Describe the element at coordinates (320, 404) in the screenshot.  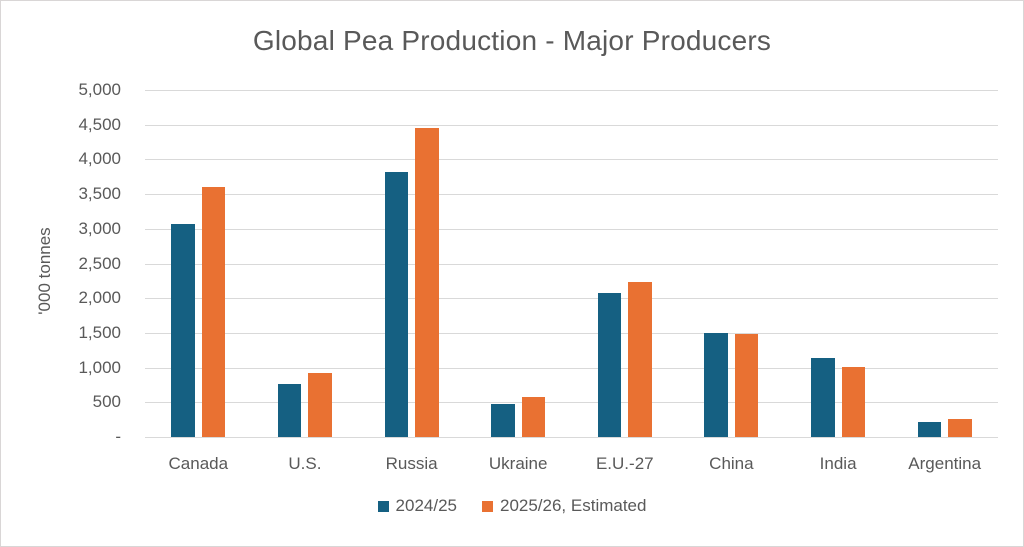
I see `bar-u-s-2025-26-estimated` at that location.